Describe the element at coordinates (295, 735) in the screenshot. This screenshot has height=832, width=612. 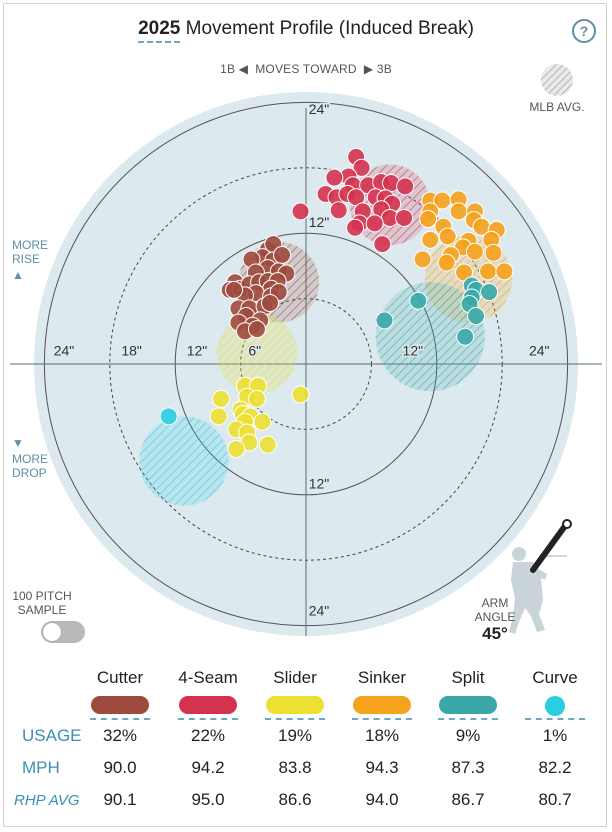
I see `table-cell: 19%` at that location.